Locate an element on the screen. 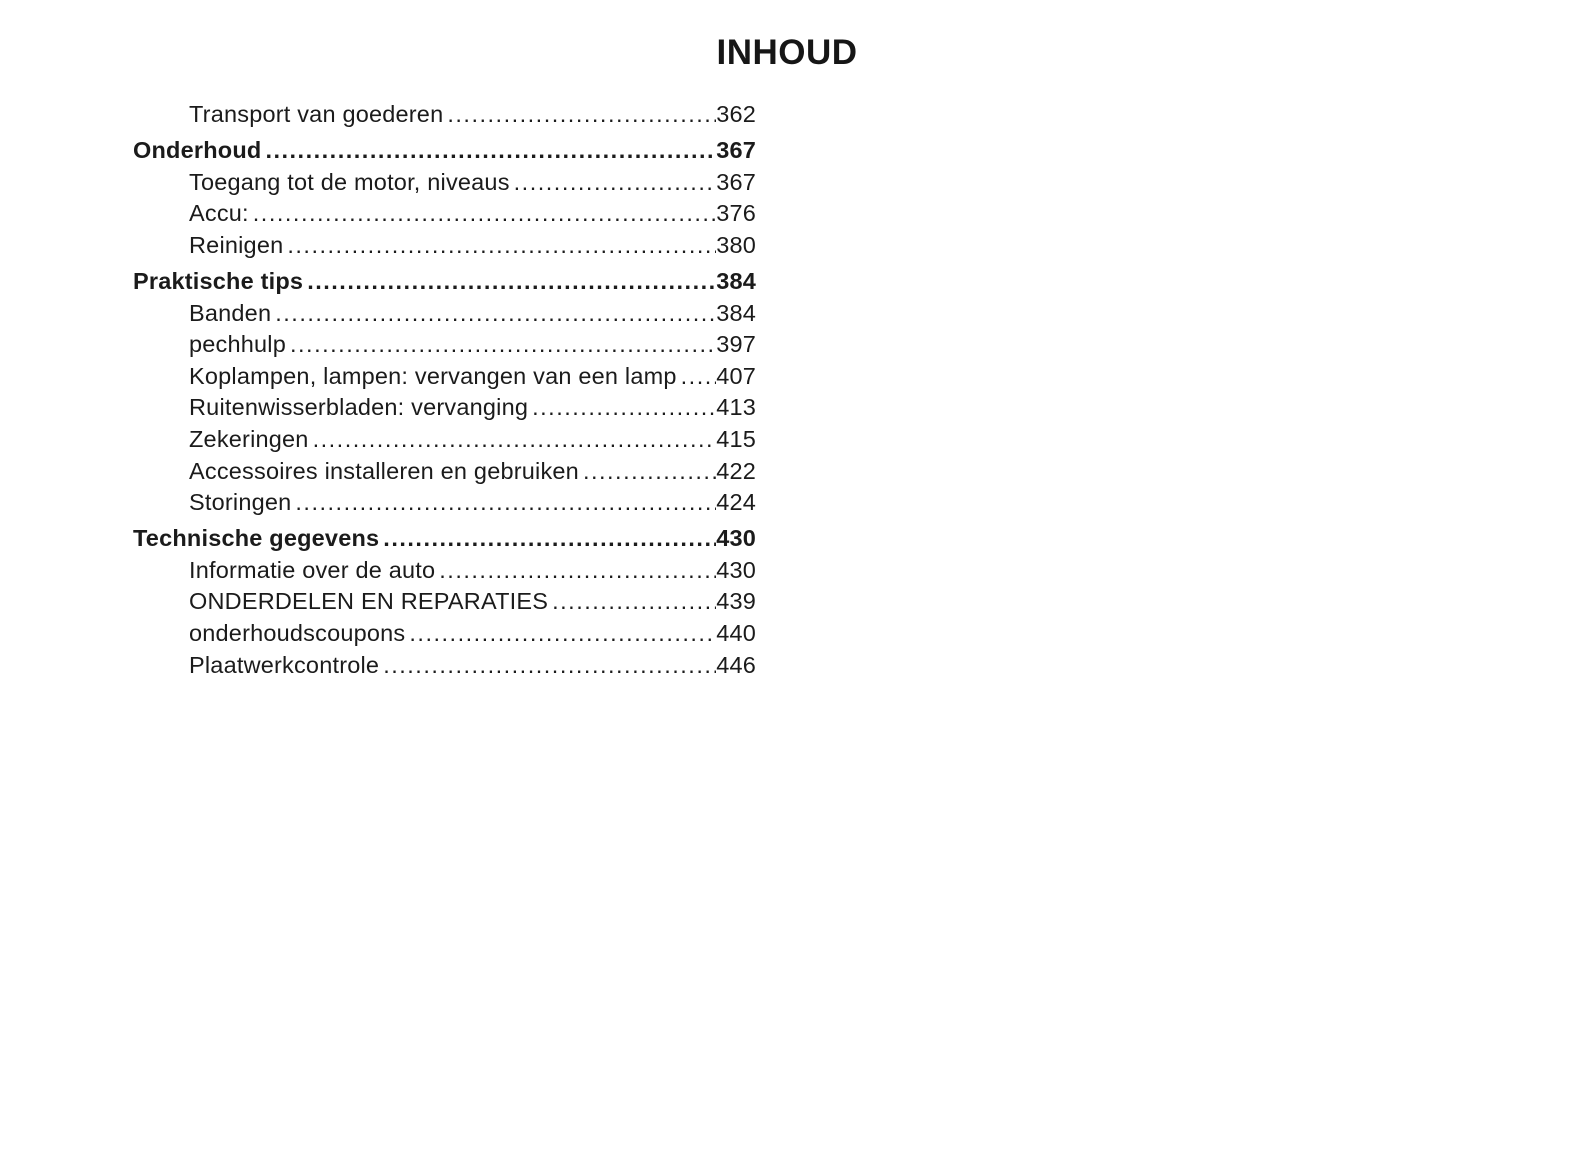 The image size is (1574, 1165). toc-entry-page: 422 is located at coordinates (736, 470).